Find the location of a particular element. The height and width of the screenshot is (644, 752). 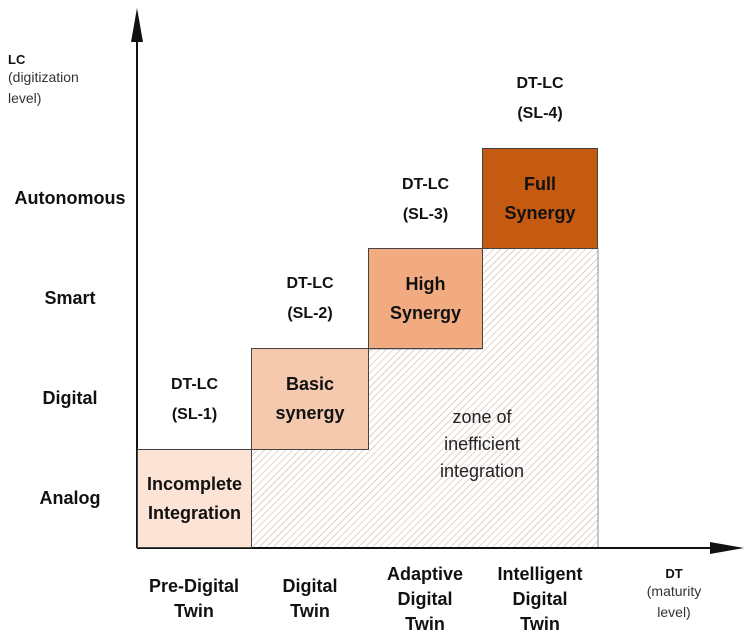

y-axis-title: LC is located at coordinates (17, 59).